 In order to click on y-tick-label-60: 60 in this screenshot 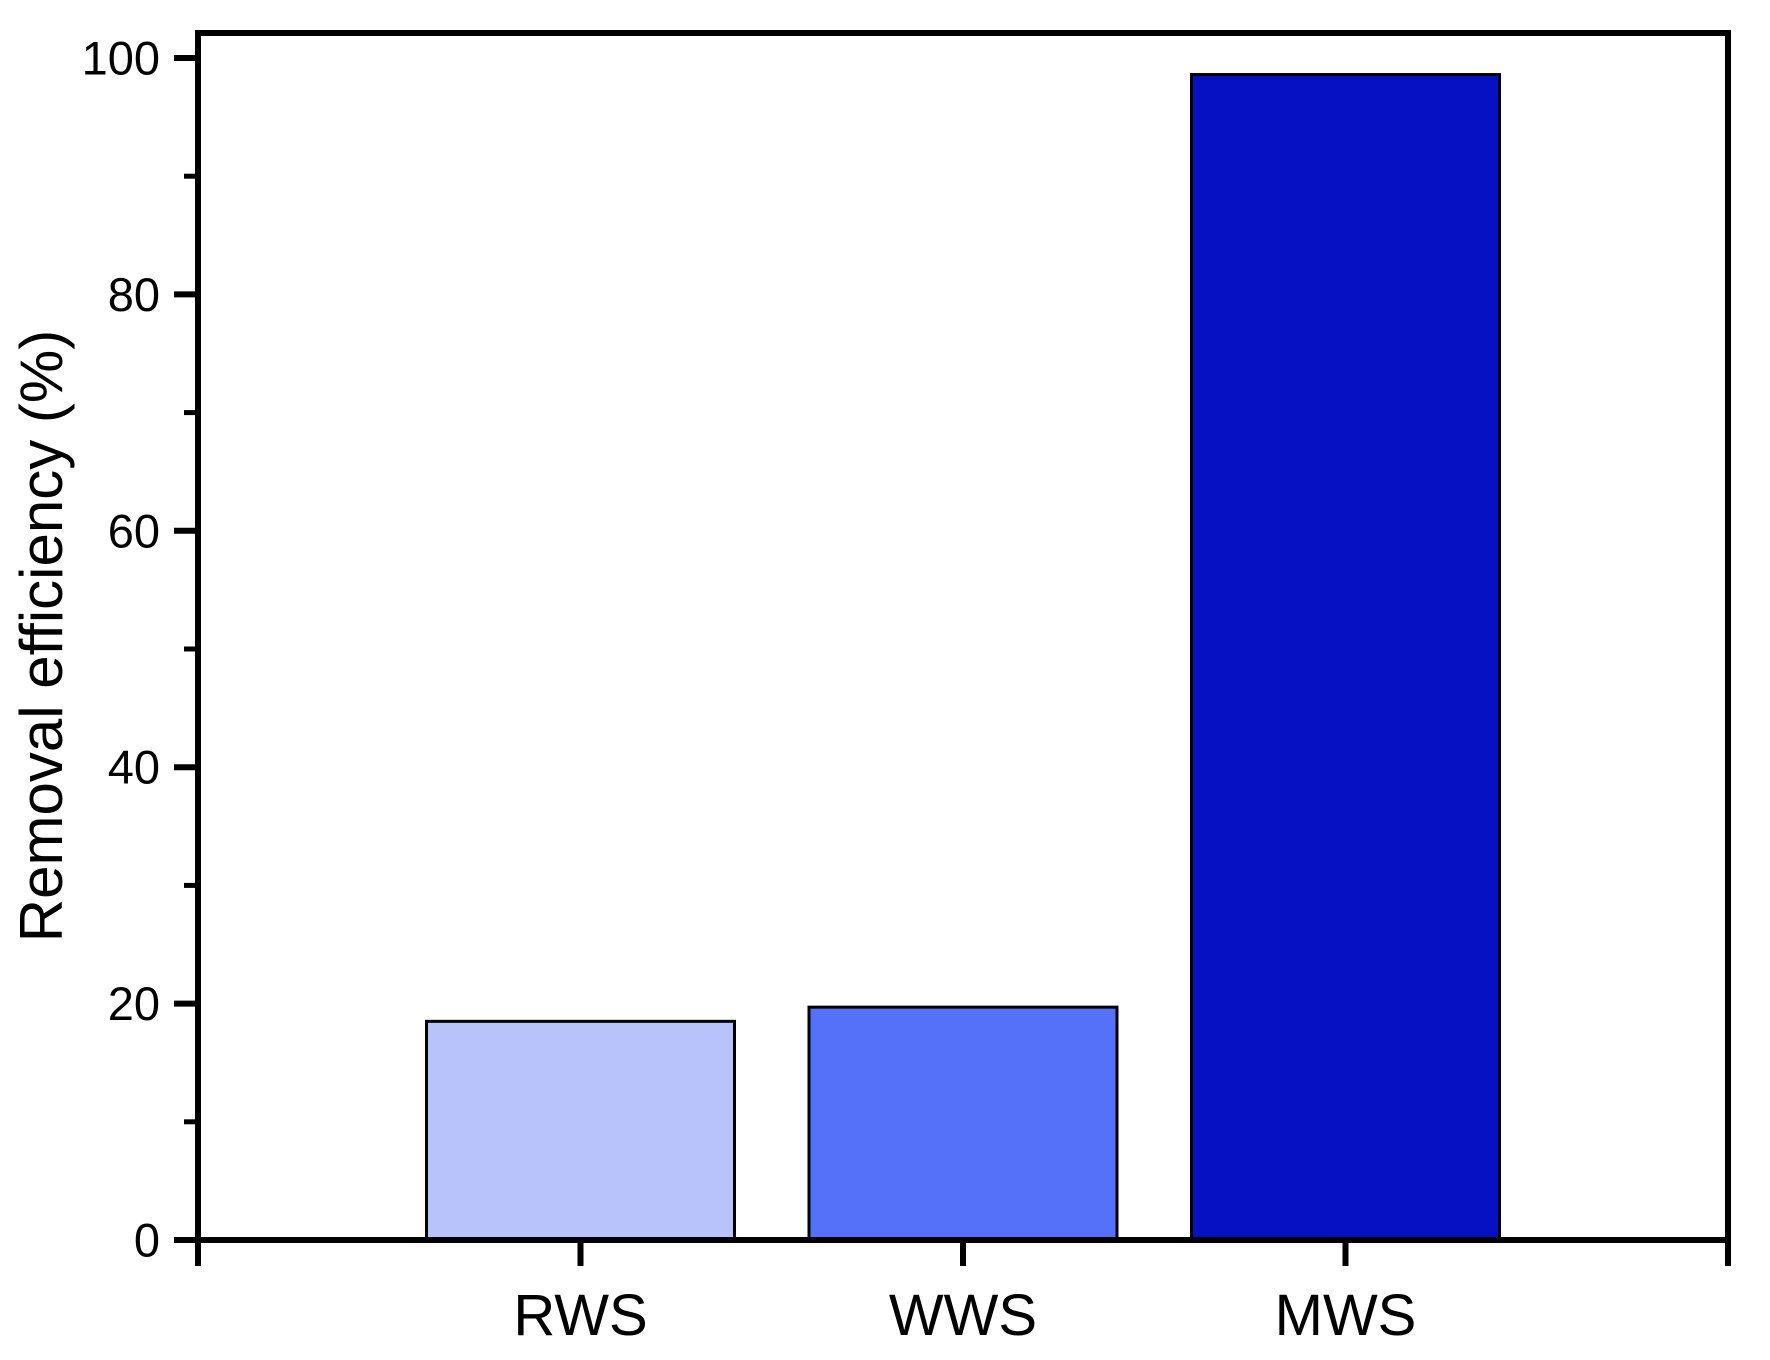, I will do `click(134, 530)`.